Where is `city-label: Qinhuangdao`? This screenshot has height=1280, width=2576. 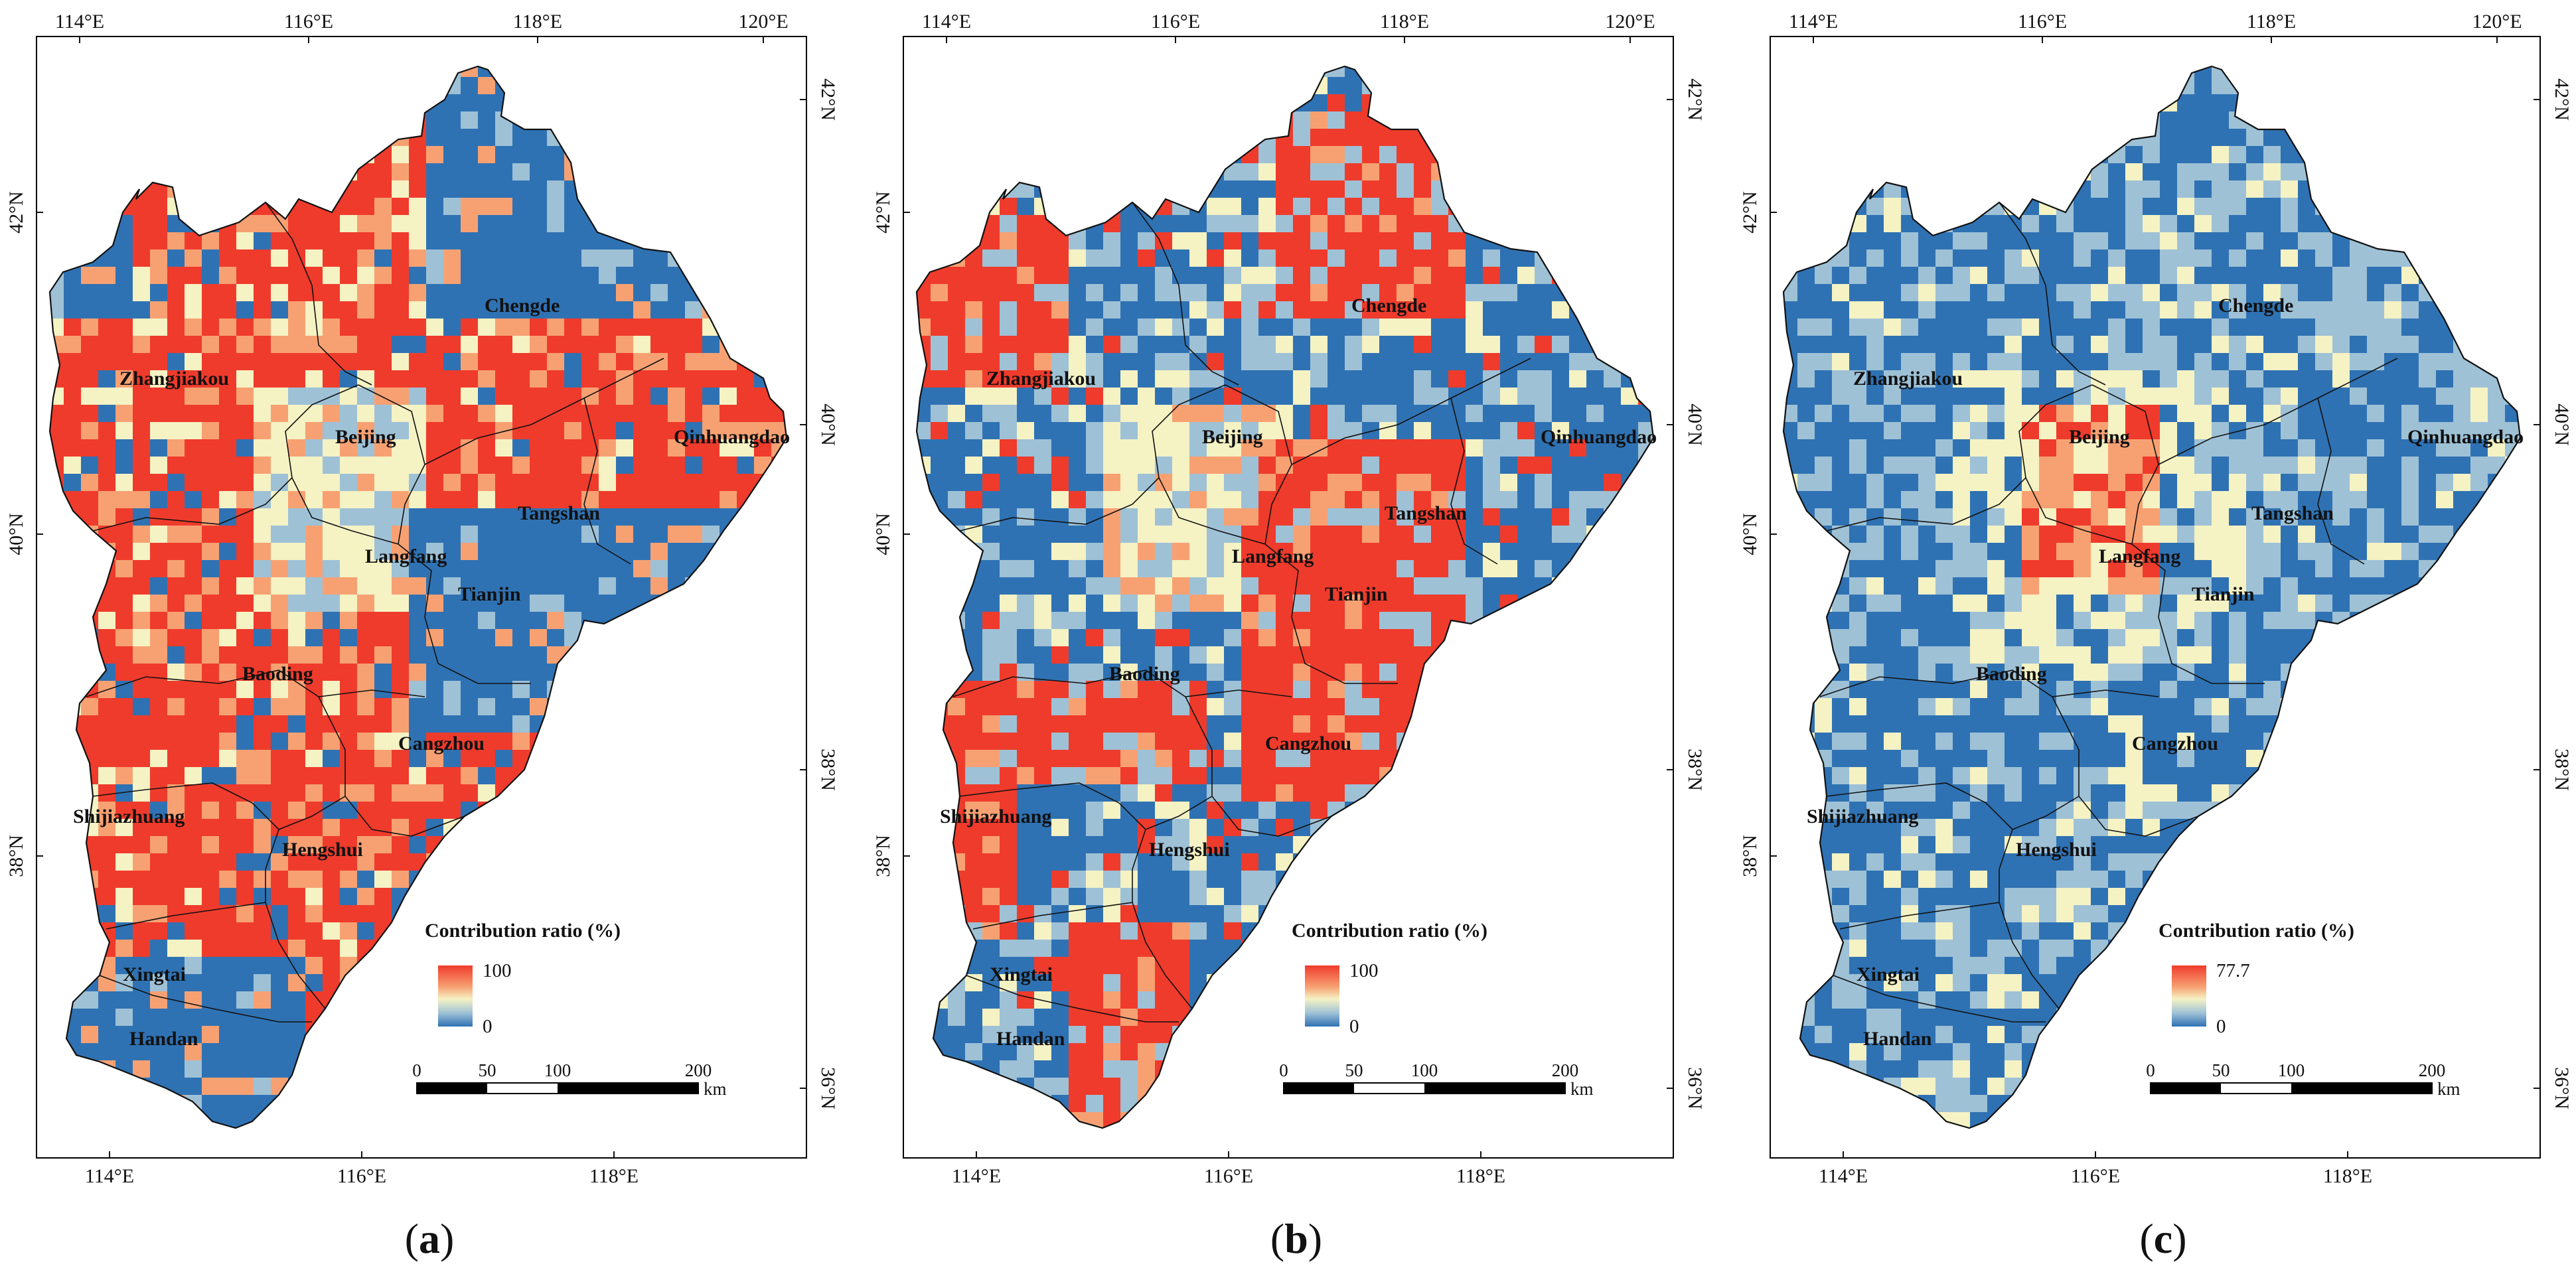
city-label: Qinhuangdao is located at coordinates (732, 437).